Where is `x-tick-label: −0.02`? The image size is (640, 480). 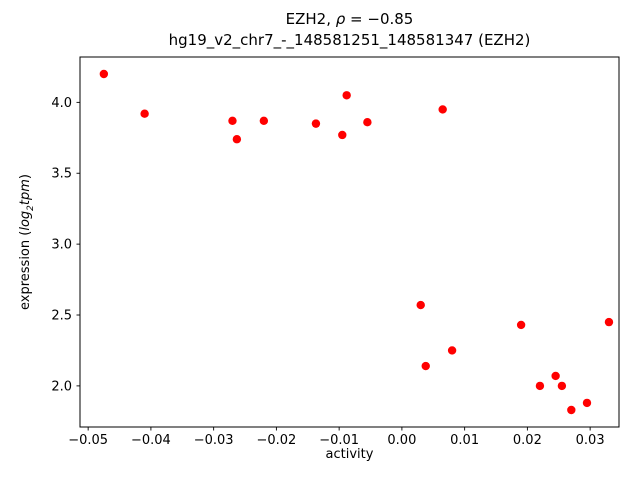
x-tick-label: −0.02 is located at coordinates (276, 440).